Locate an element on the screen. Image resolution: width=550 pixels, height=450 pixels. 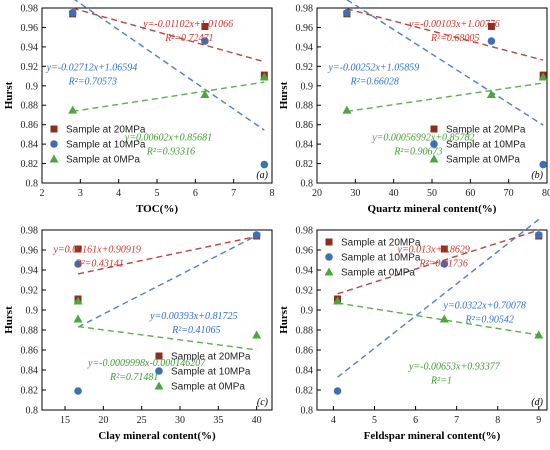
fit-equation: y=0.00161x+0.90919 is located at coordinates (97, 250).